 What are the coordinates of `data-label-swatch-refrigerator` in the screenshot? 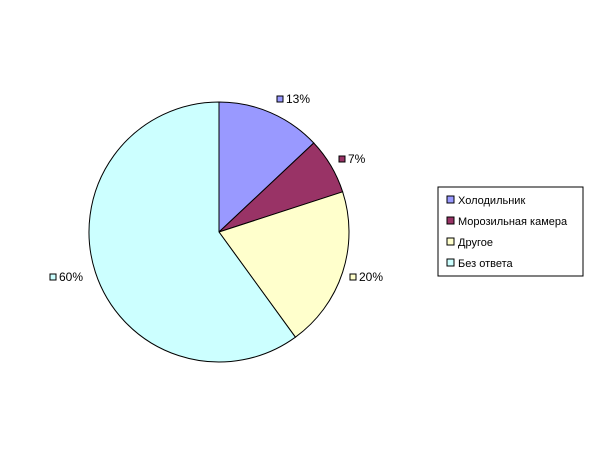 It's located at (280, 99).